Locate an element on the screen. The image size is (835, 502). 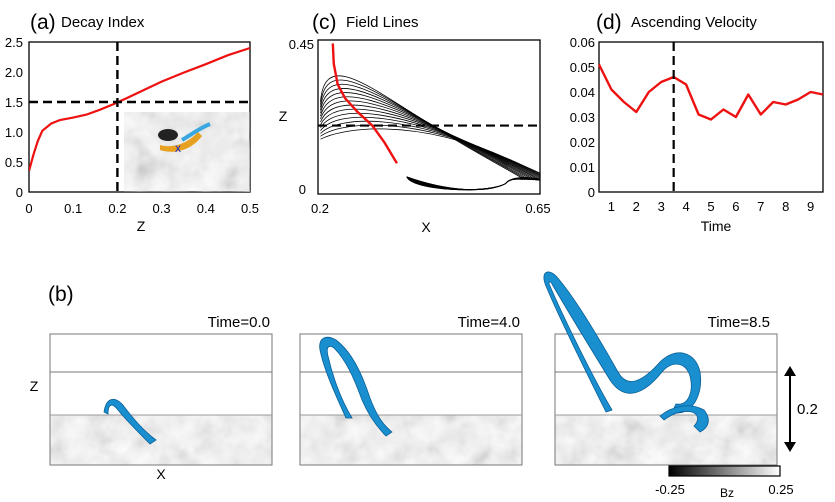
snapshot-2-label: Time=4.0 is located at coordinates (489, 322).